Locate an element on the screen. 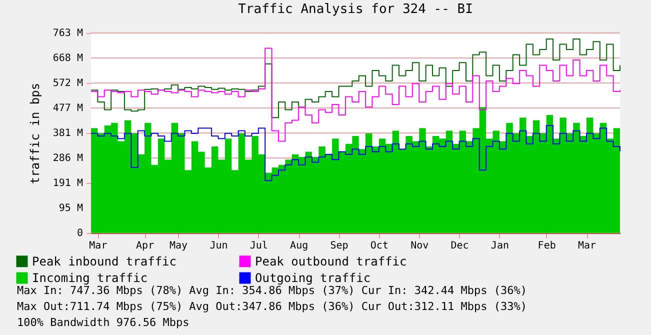  legend-label: Incoming traffic is located at coordinates (90, 278).